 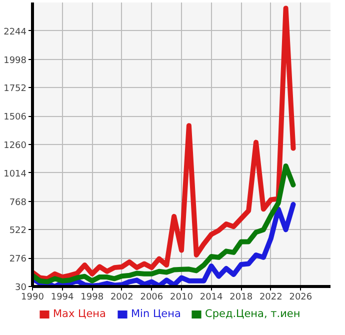 I want to click on x-tick-label: 2006, so click(x=152, y=297).